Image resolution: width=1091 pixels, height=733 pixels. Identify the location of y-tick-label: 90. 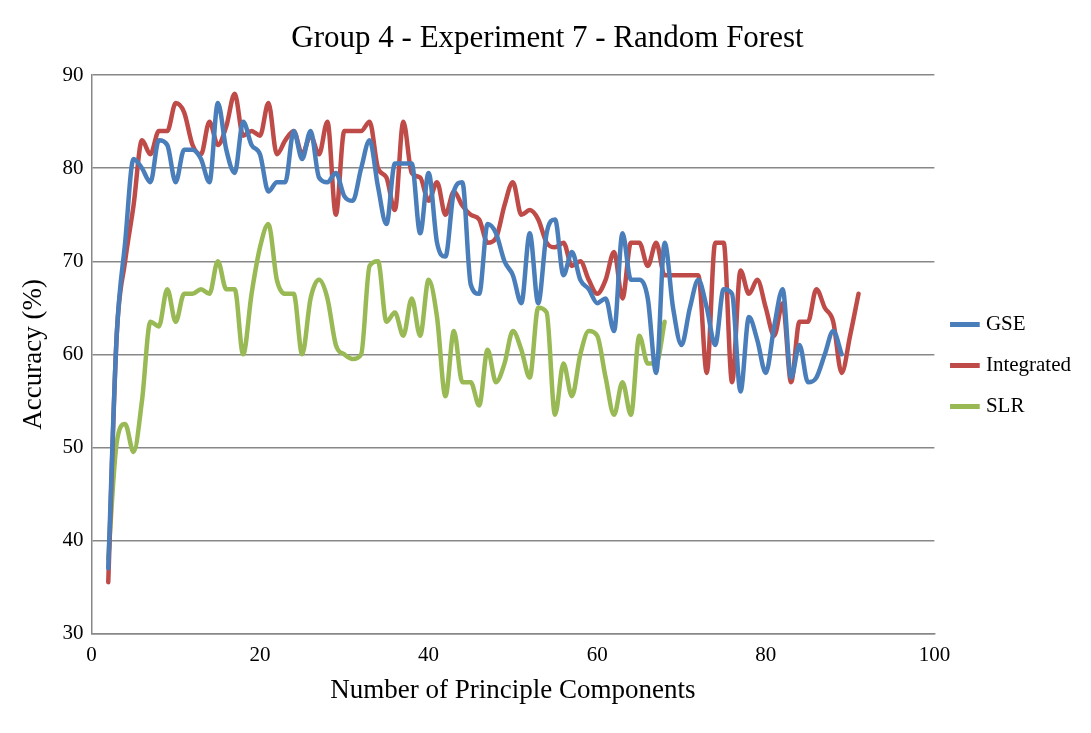
(73, 73).